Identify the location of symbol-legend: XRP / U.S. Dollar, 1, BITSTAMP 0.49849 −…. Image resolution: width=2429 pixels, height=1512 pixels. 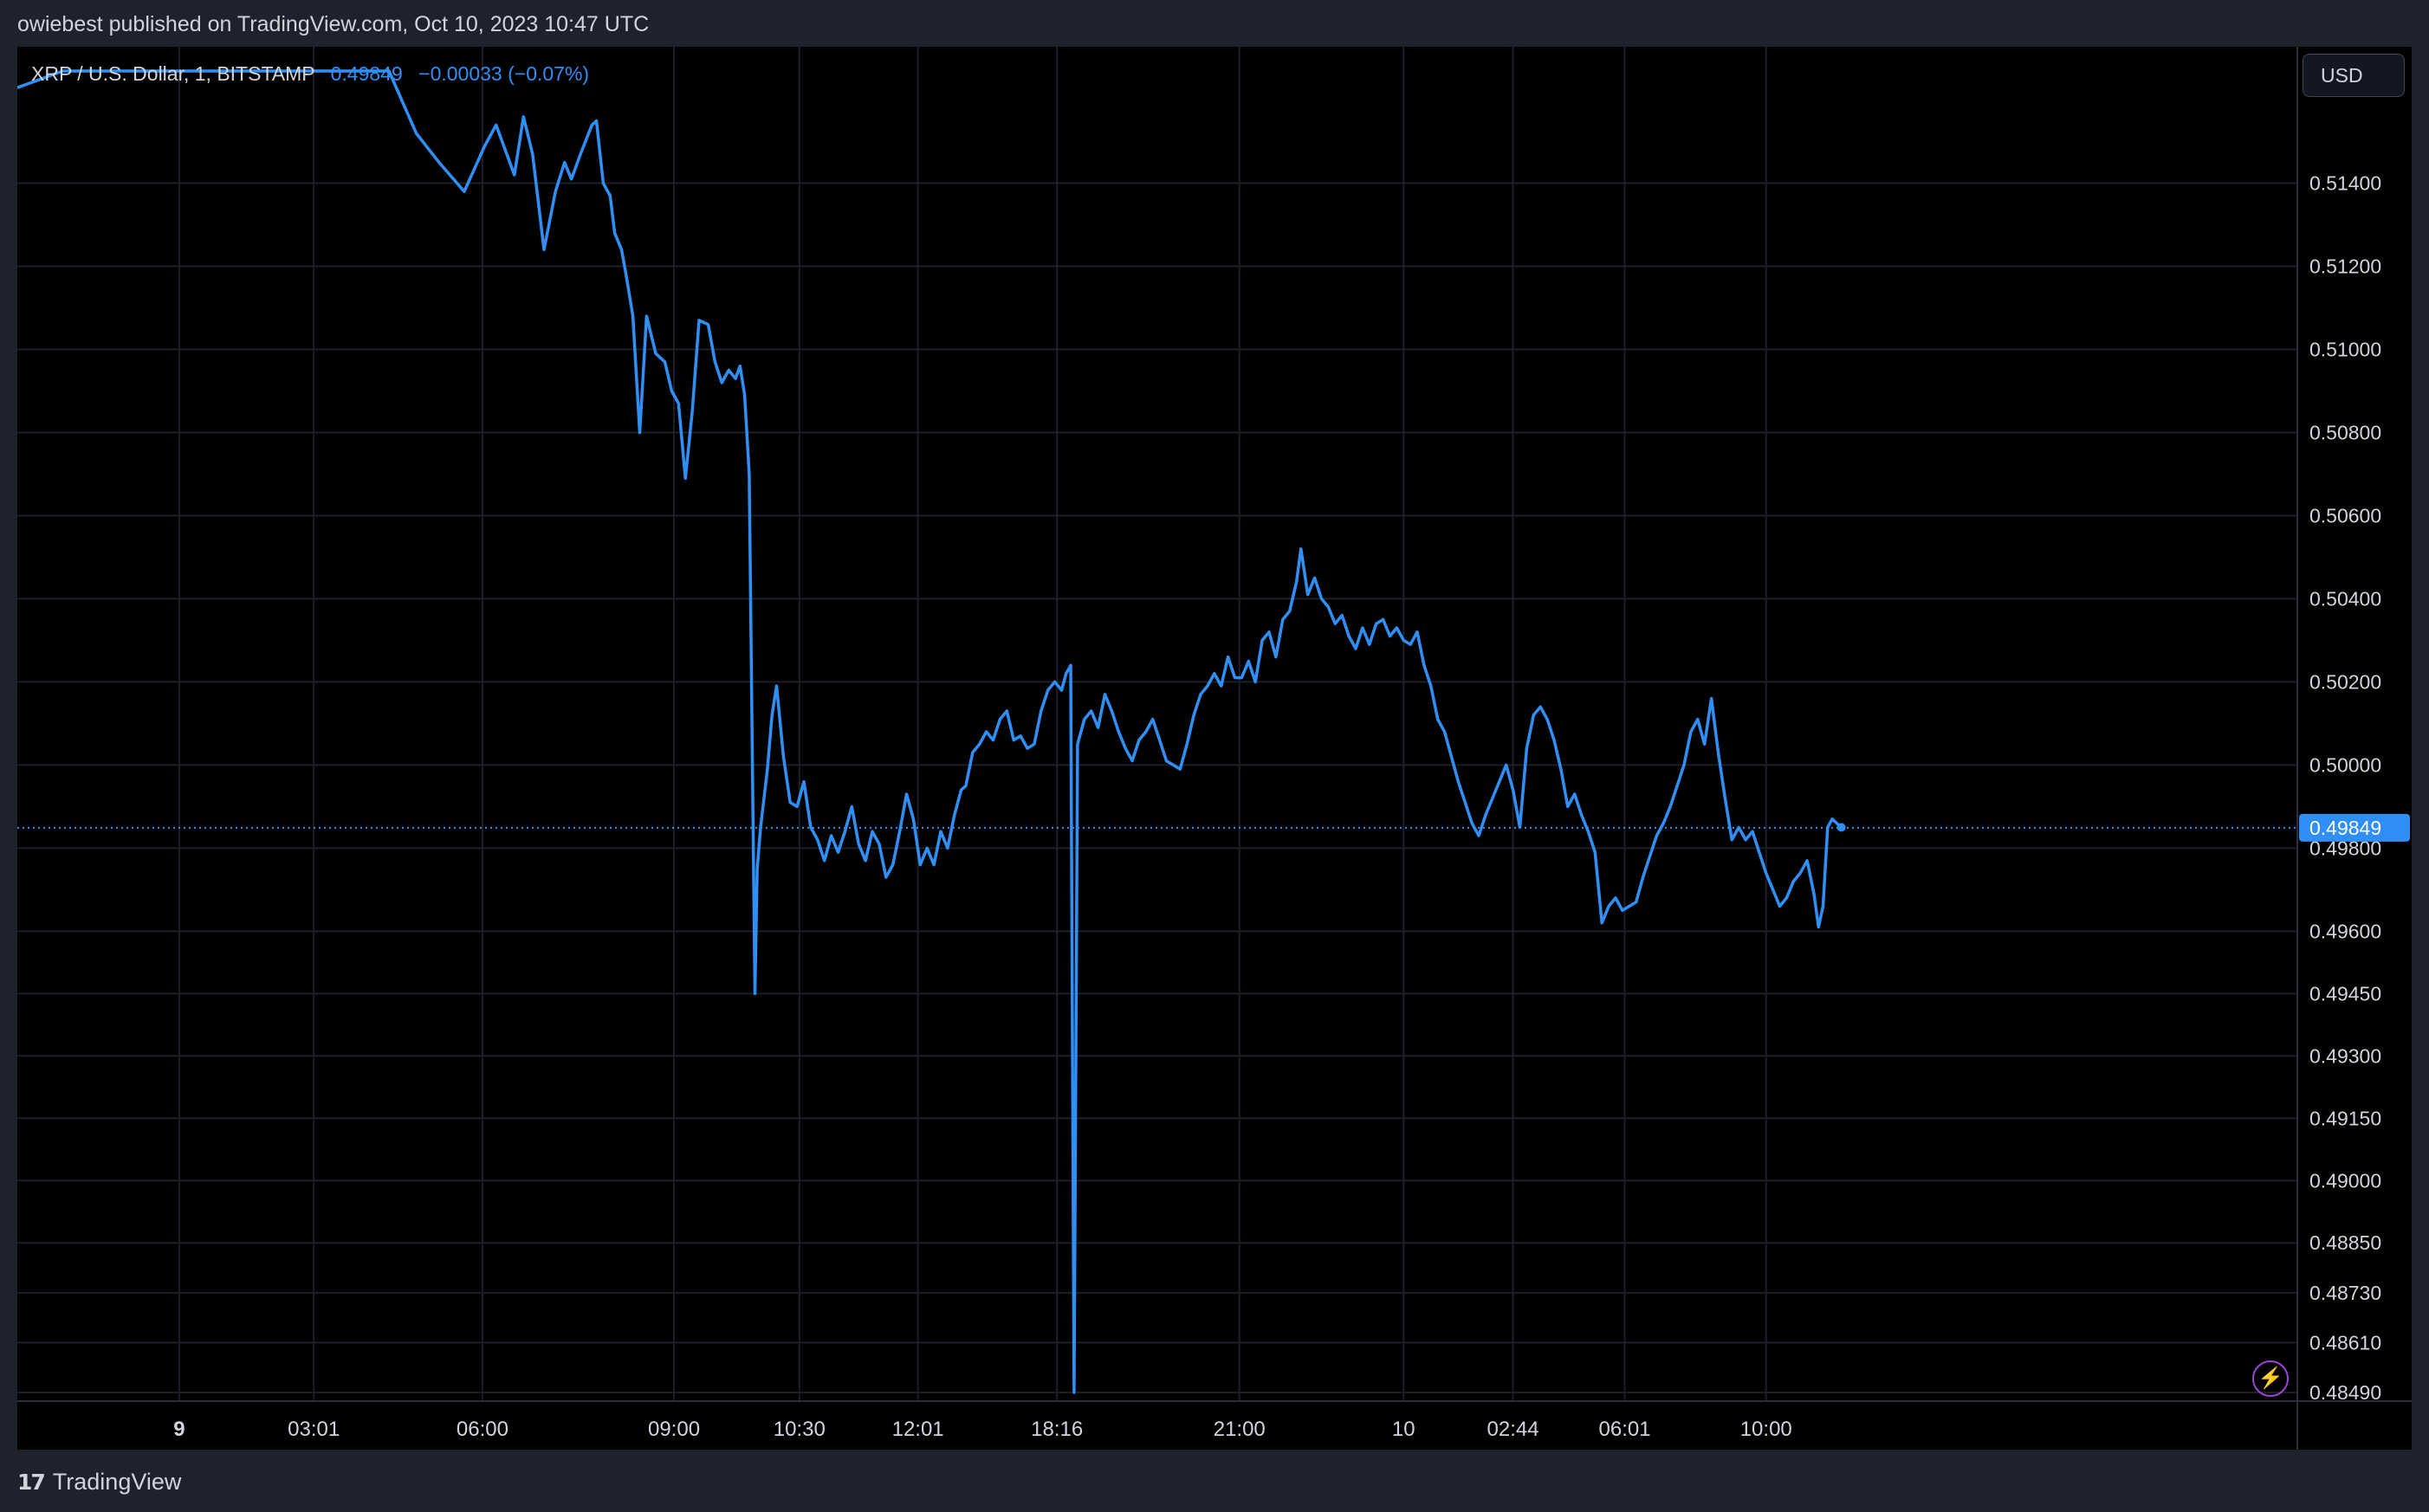
(310, 74).